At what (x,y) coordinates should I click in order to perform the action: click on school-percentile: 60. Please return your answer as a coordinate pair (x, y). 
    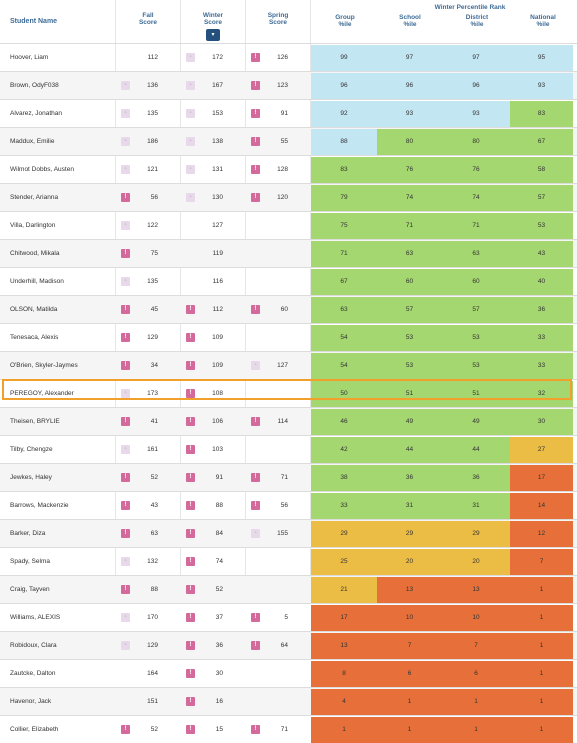
    Looking at the image, I should click on (409, 282).